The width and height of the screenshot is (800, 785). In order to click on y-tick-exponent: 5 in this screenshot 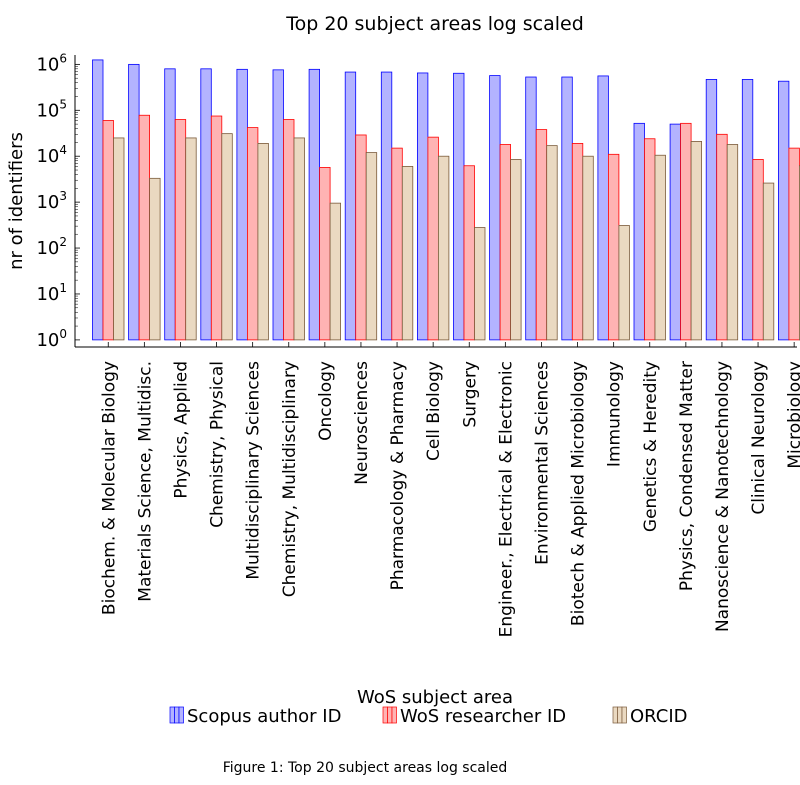, I will do `click(63, 104)`.